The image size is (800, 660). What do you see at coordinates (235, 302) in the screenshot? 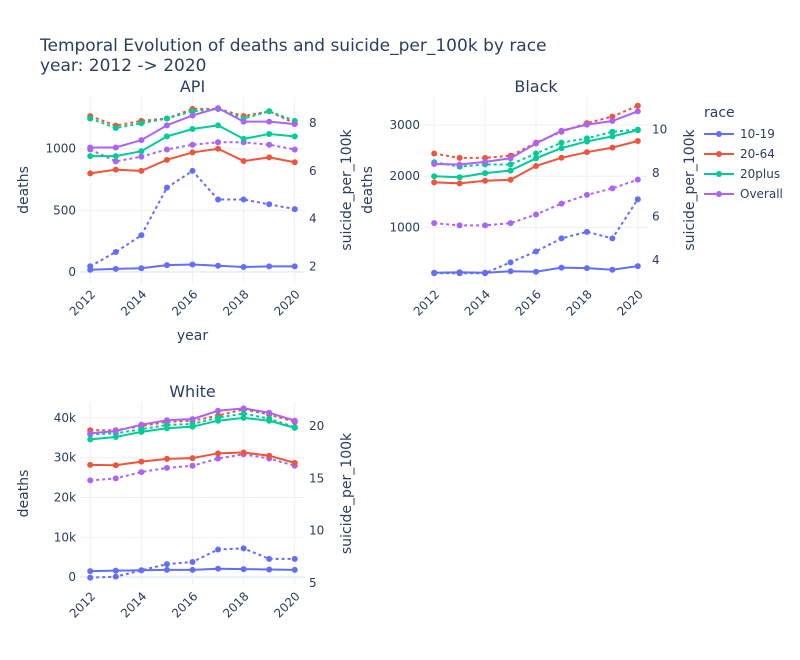
I see `x-tick-label: 2018` at bounding box center [235, 302].